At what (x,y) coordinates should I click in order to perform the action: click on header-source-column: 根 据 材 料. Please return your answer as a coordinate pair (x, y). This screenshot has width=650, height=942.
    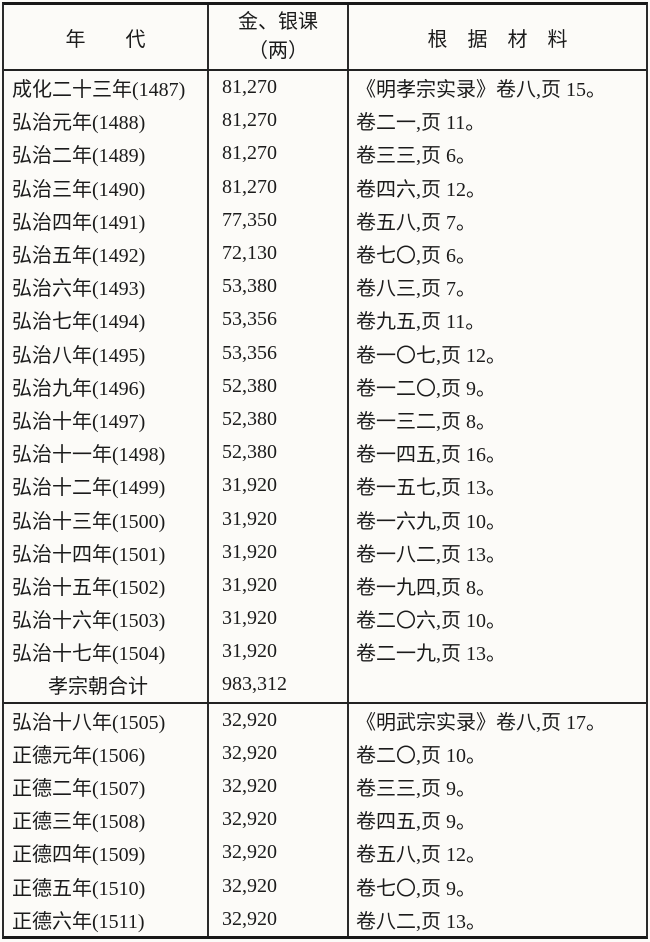
    Looking at the image, I should click on (497, 39).